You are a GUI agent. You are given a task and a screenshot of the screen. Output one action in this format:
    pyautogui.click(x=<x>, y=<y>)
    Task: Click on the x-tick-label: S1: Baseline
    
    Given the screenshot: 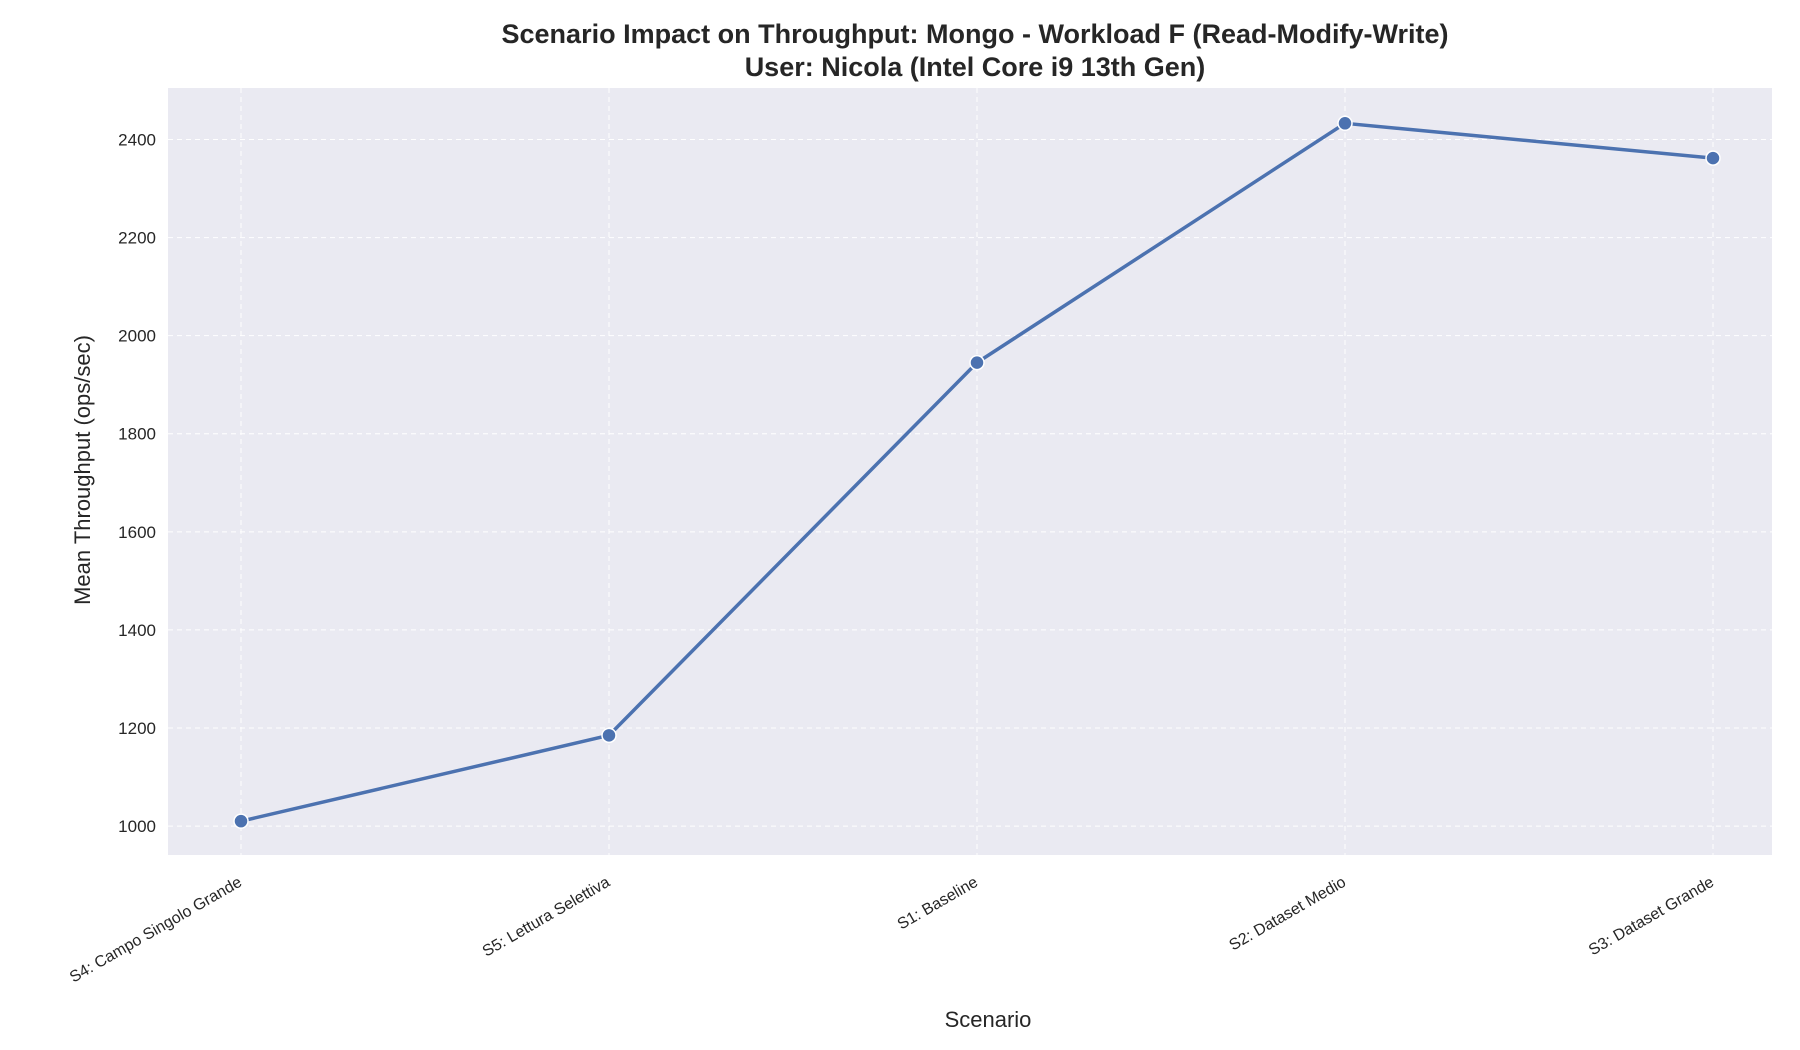 What is the action you would take?
    pyautogui.click(x=938, y=904)
    